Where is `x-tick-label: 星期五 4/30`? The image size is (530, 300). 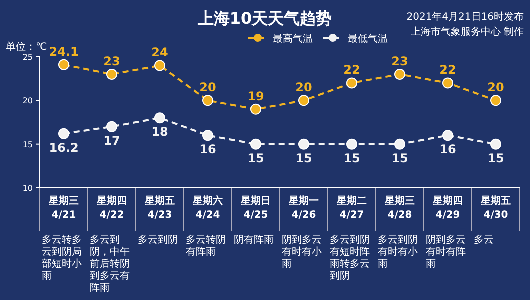
x-tick-label: 星期五 4/30 is located at coordinates (495, 208).